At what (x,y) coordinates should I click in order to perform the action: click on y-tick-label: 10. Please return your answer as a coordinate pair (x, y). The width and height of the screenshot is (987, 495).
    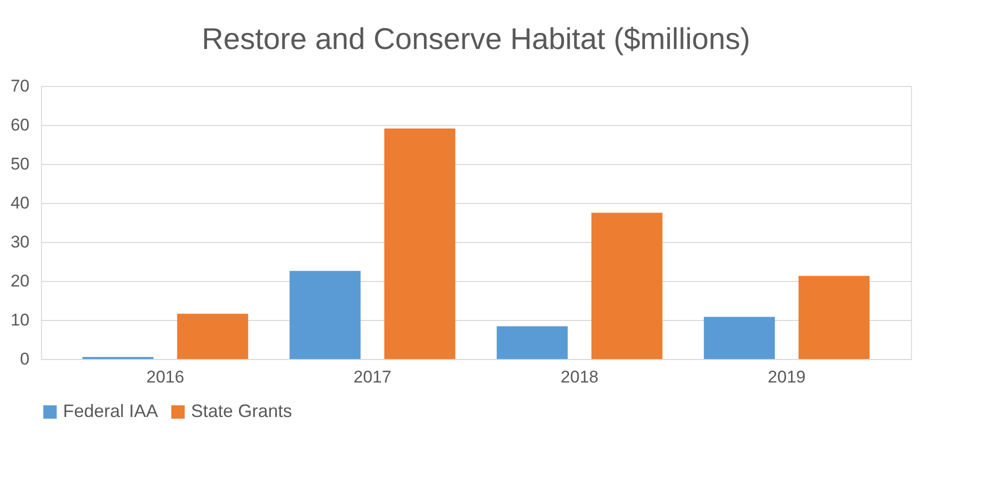
    Looking at the image, I should click on (20, 320).